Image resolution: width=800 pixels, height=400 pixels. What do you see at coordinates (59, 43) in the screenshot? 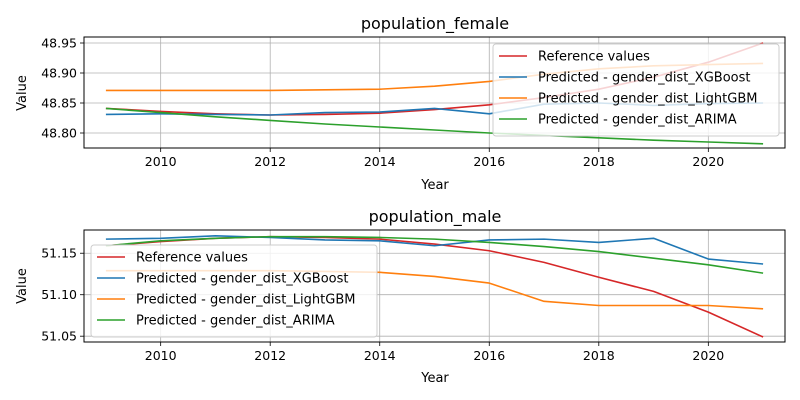
I see `panel-female-ytick-label: 48.95` at bounding box center [59, 43].